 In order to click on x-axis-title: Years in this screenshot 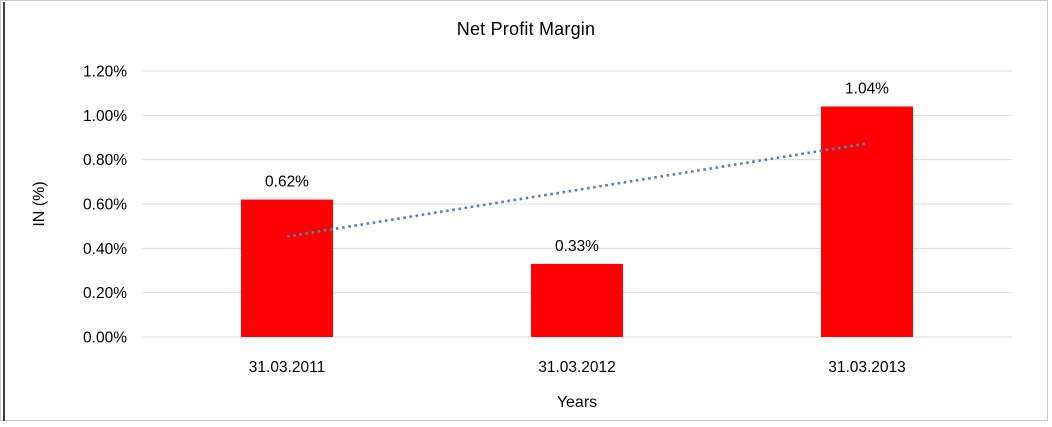, I will do `click(577, 402)`.